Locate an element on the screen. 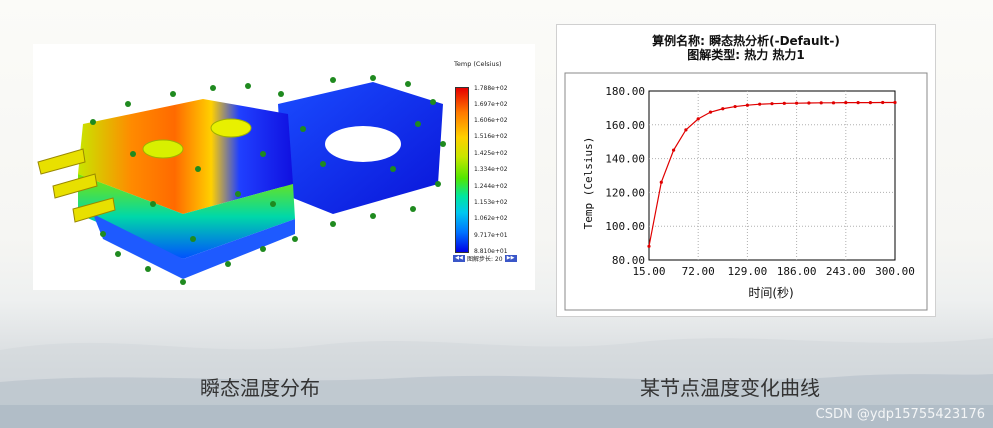  legend-tick: 1.062e+02 is located at coordinates (491, 218).